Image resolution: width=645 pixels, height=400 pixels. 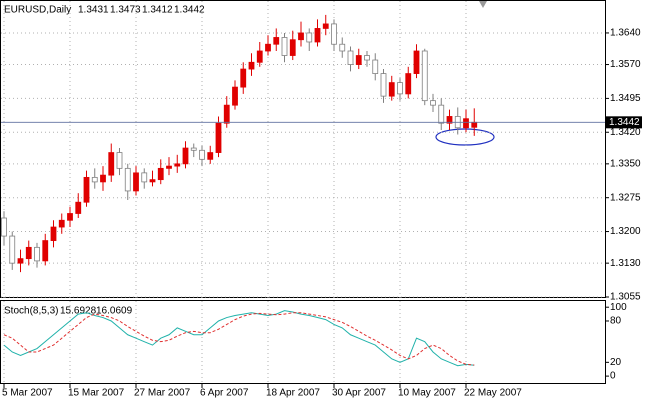 What do you see at coordinates (625, 64) in the screenshot?
I see `y-tick-label: 1.3570` at bounding box center [625, 64].